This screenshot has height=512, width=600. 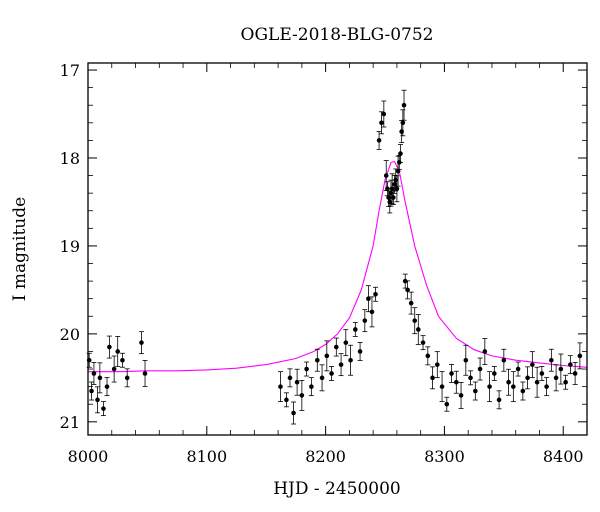 What do you see at coordinates (70, 246) in the screenshot?
I see `y-tick-label: 19` at bounding box center [70, 246].